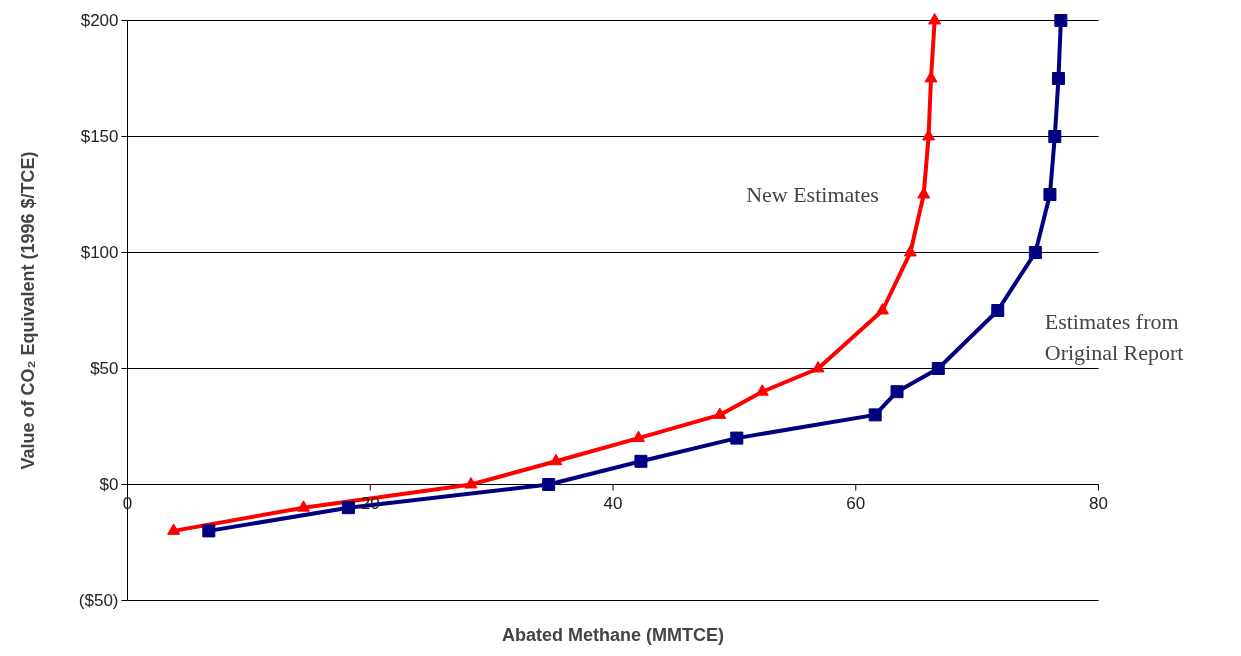 This screenshot has width=1241, height=656. What do you see at coordinates (104, 368) in the screenshot?
I see `y-tick-label: $50` at bounding box center [104, 368].